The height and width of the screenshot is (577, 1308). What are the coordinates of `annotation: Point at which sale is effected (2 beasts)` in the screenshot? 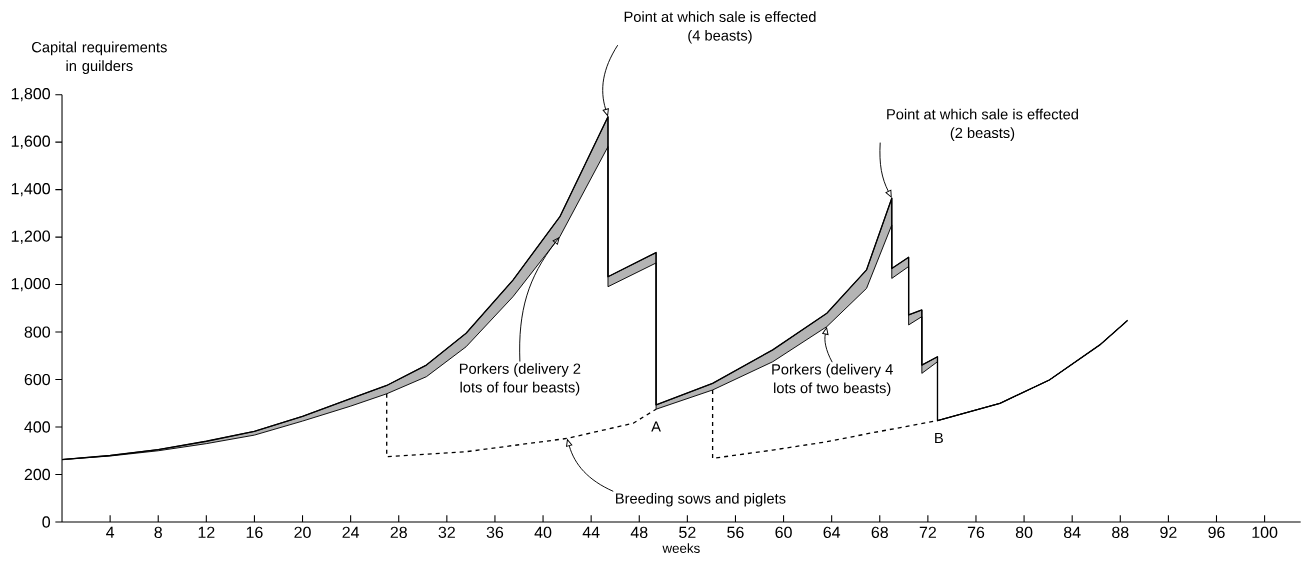 It's located at (982, 124).